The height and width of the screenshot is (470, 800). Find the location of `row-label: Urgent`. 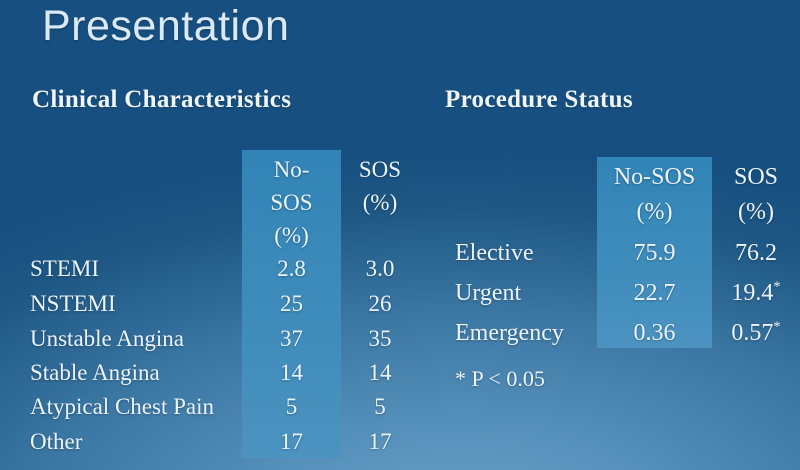

row-label: Urgent is located at coordinates (488, 293).